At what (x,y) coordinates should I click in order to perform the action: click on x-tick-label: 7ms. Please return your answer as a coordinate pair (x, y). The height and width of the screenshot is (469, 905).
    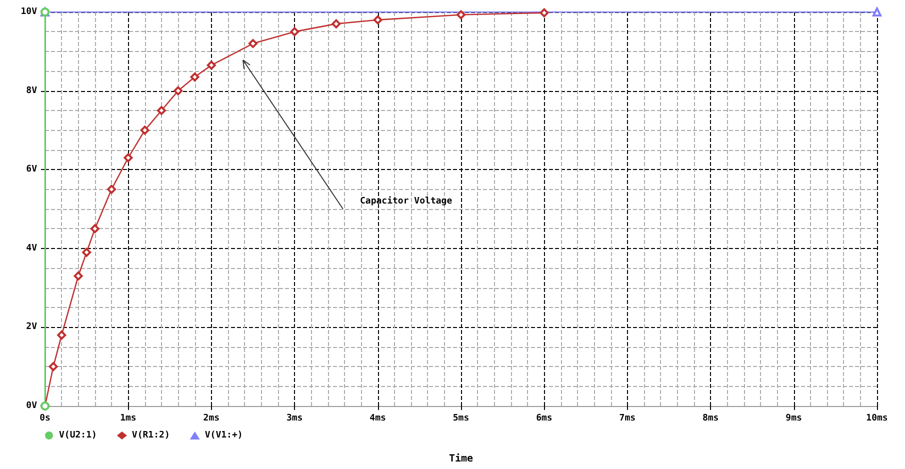
    Looking at the image, I should click on (627, 419).